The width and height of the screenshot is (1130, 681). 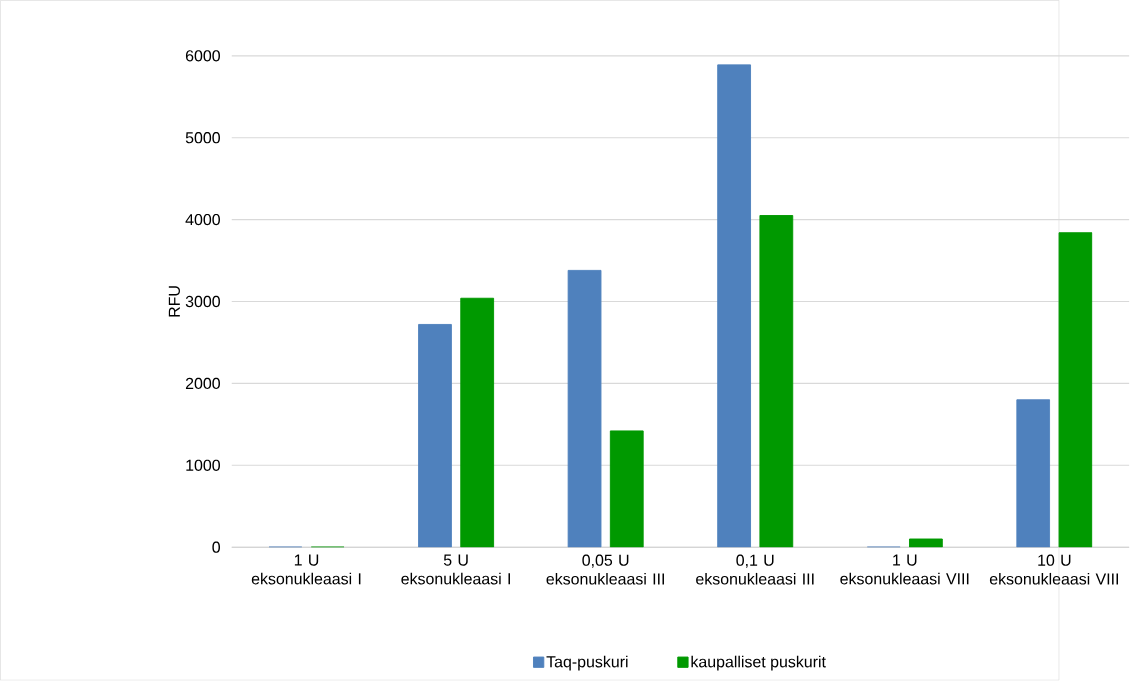 I want to click on x-tick-label: 10 U eksonukleaasi VIII, so click(x=1053, y=569).